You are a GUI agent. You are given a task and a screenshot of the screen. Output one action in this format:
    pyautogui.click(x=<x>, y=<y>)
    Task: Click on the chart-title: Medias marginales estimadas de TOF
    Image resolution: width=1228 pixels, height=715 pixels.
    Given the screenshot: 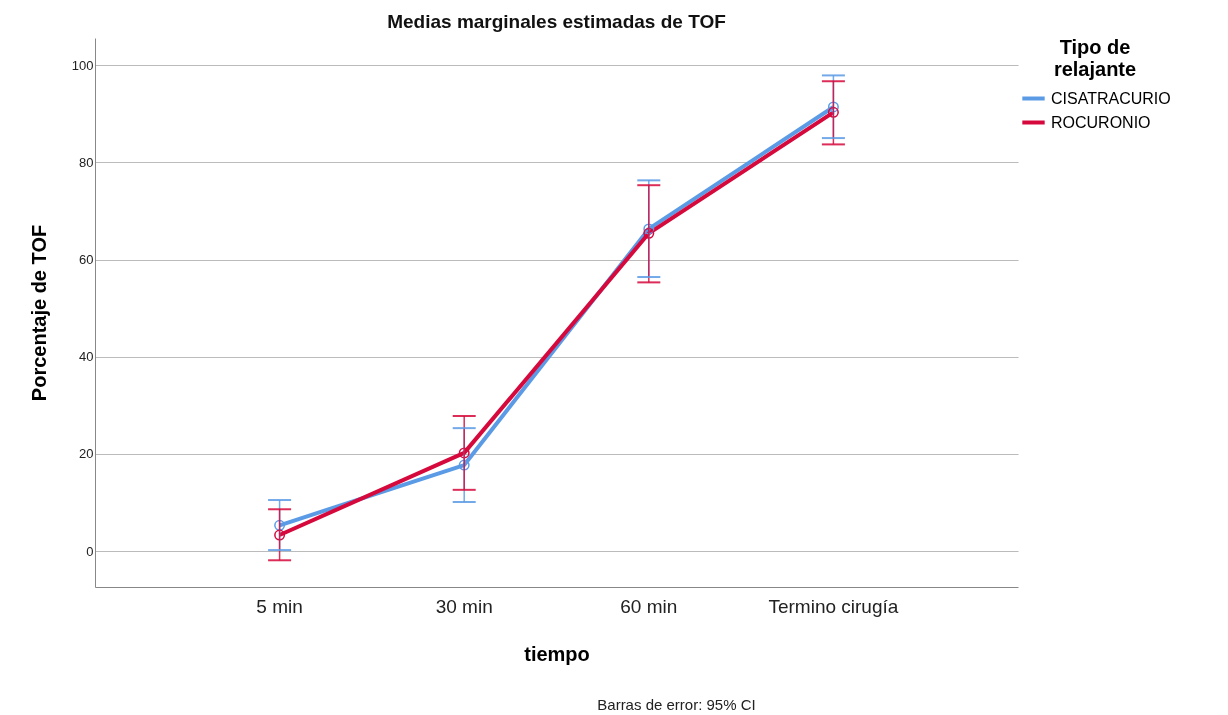 What is the action you would take?
    pyautogui.click(x=556, y=21)
    